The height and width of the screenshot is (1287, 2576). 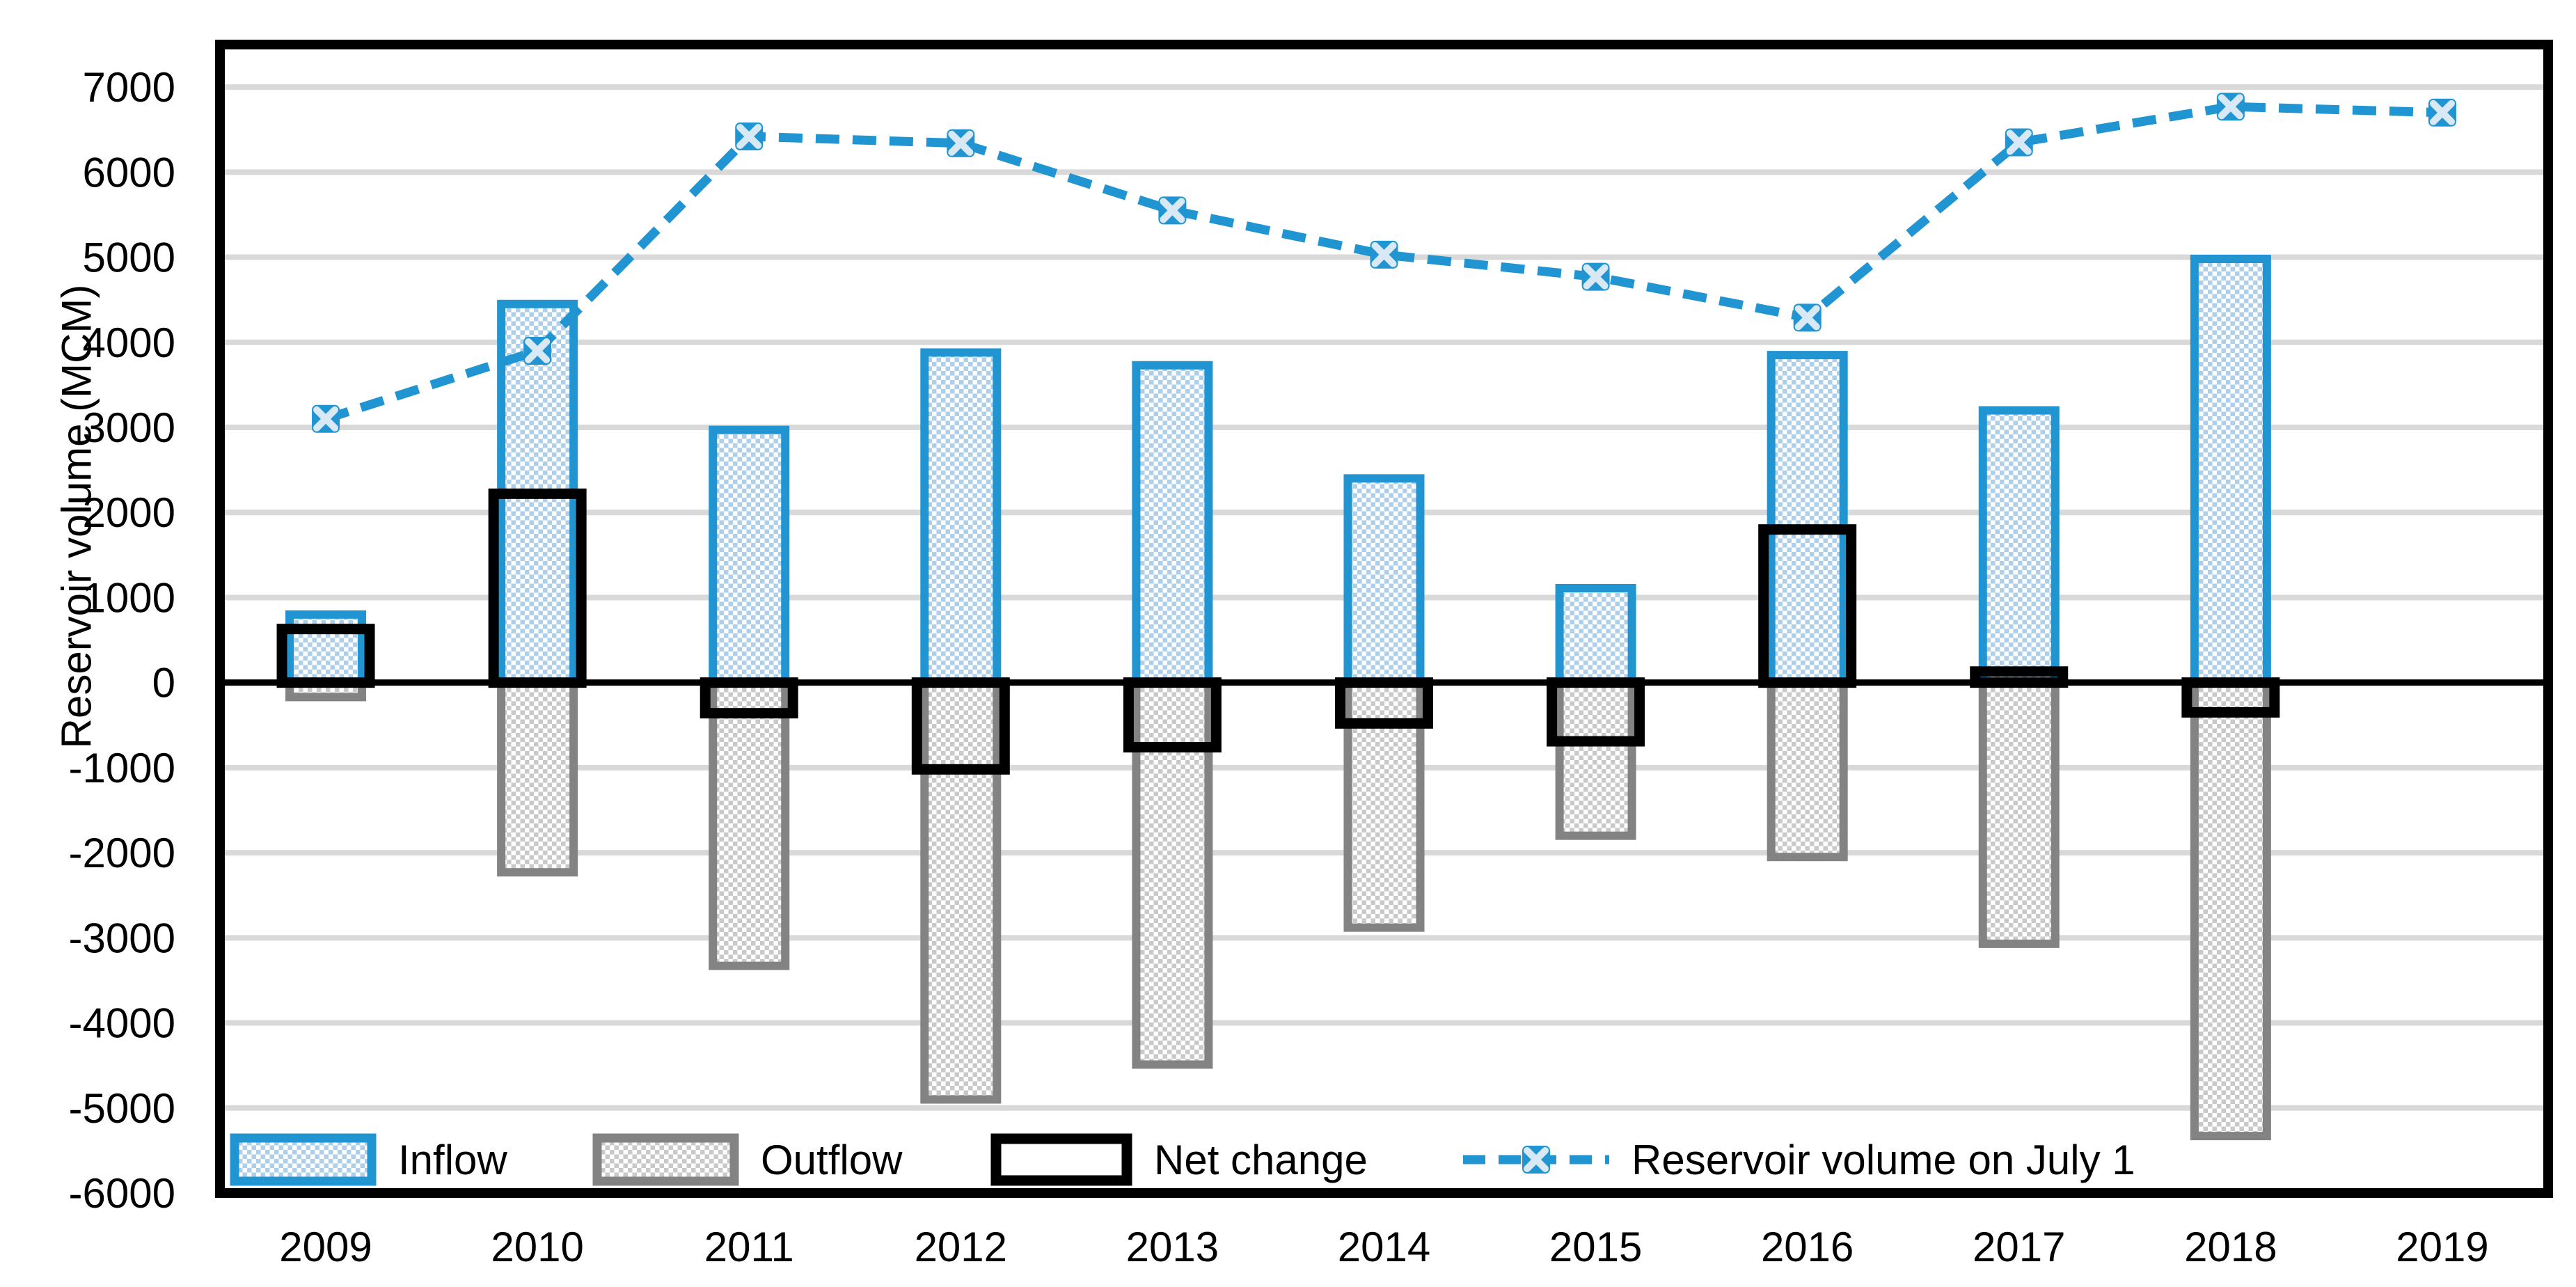 What do you see at coordinates (122, 768) in the screenshot?
I see `y-tick-label--1000: -1000` at bounding box center [122, 768].